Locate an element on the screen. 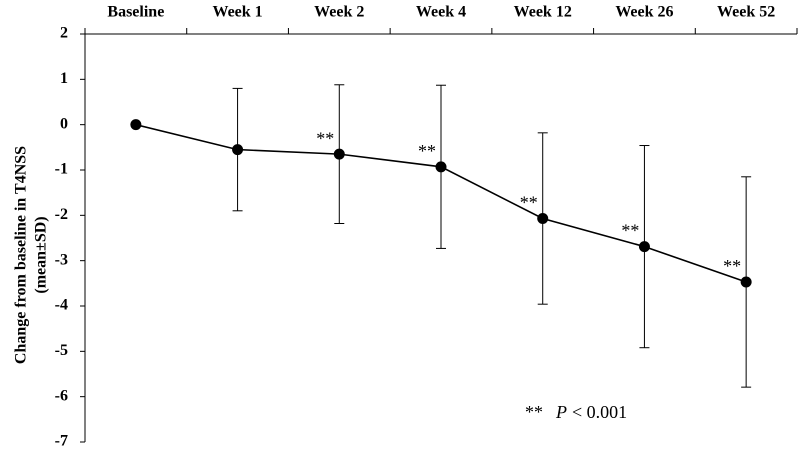  y-axis-label: Change from baseline in T4NSS is located at coordinates (21, 255).